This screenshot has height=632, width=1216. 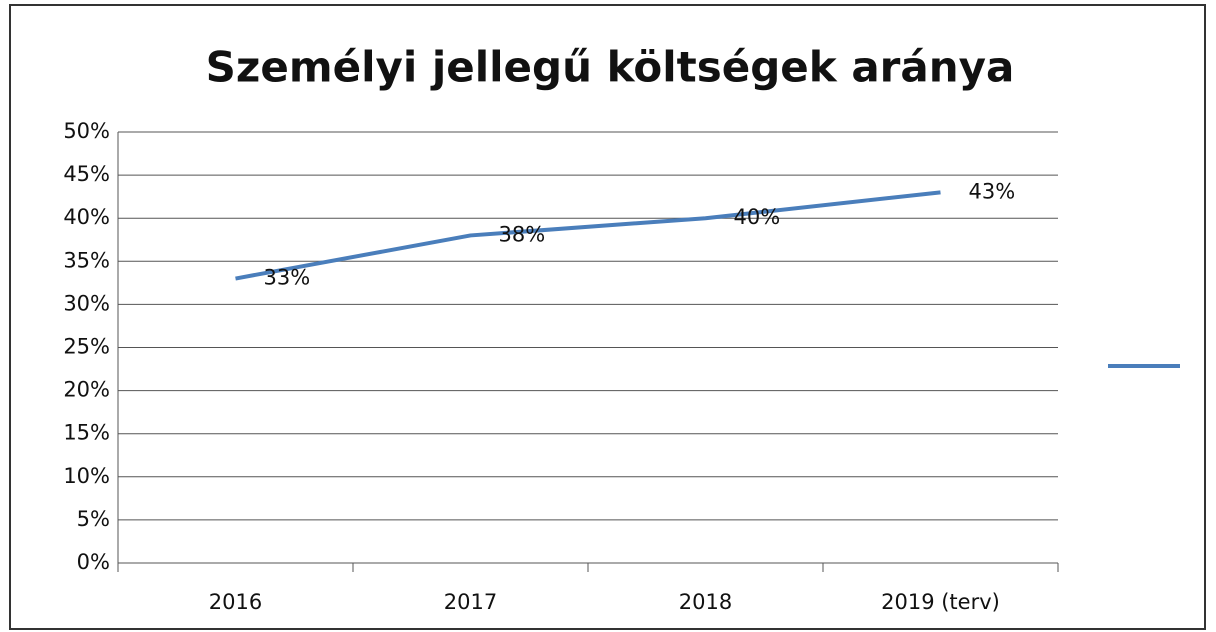 What do you see at coordinates (93, 562) in the screenshot?
I see `y-tick-label: 0%` at bounding box center [93, 562].